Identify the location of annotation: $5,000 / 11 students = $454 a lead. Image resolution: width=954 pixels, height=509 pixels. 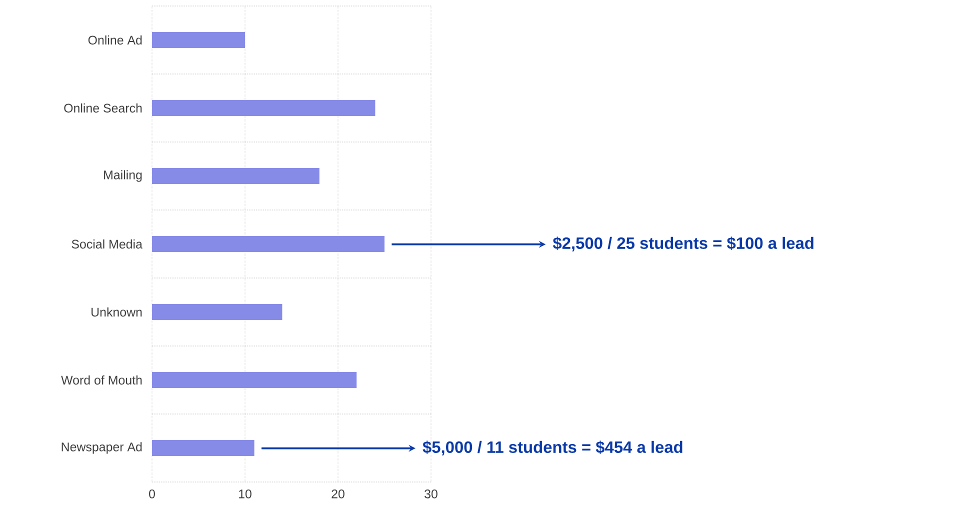
(552, 448).